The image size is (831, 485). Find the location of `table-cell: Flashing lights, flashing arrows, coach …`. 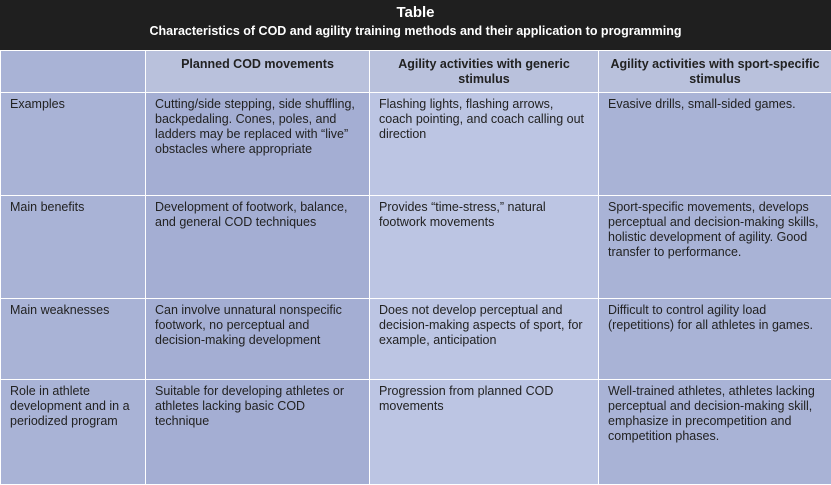

table-cell: Flashing lights, flashing arrows, coach … is located at coordinates (484, 144).